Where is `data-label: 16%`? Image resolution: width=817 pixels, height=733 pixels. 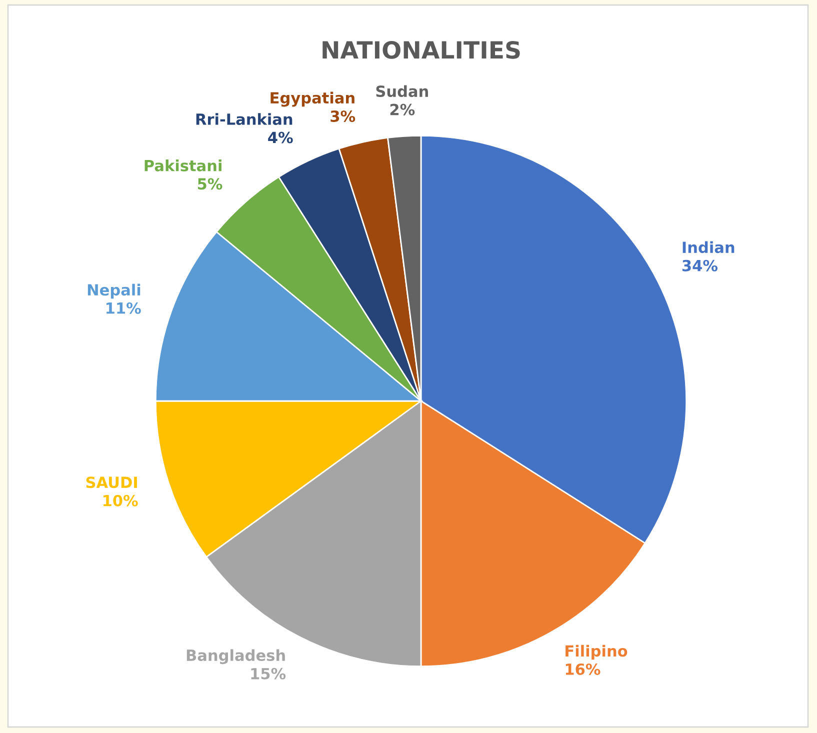
data-label: 16% is located at coordinates (583, 669).